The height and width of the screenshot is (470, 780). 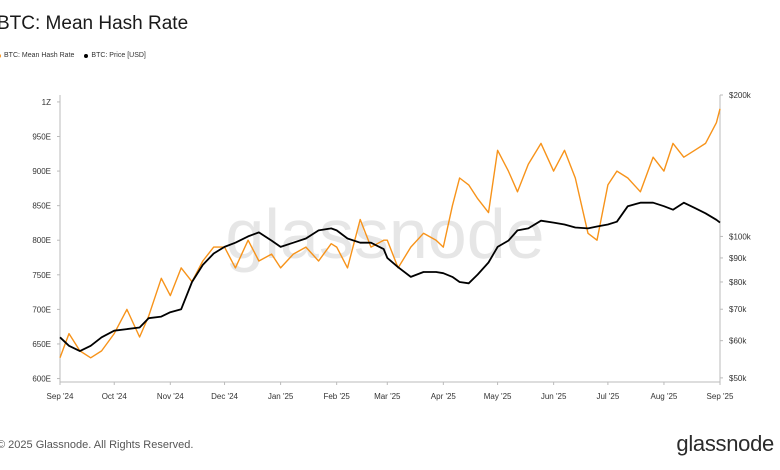 What do you see at coordinates (94, 23) in the screenshot?
I see `chart-title: BTC: Mean Hash Rate` at bounding box center [94, 23].